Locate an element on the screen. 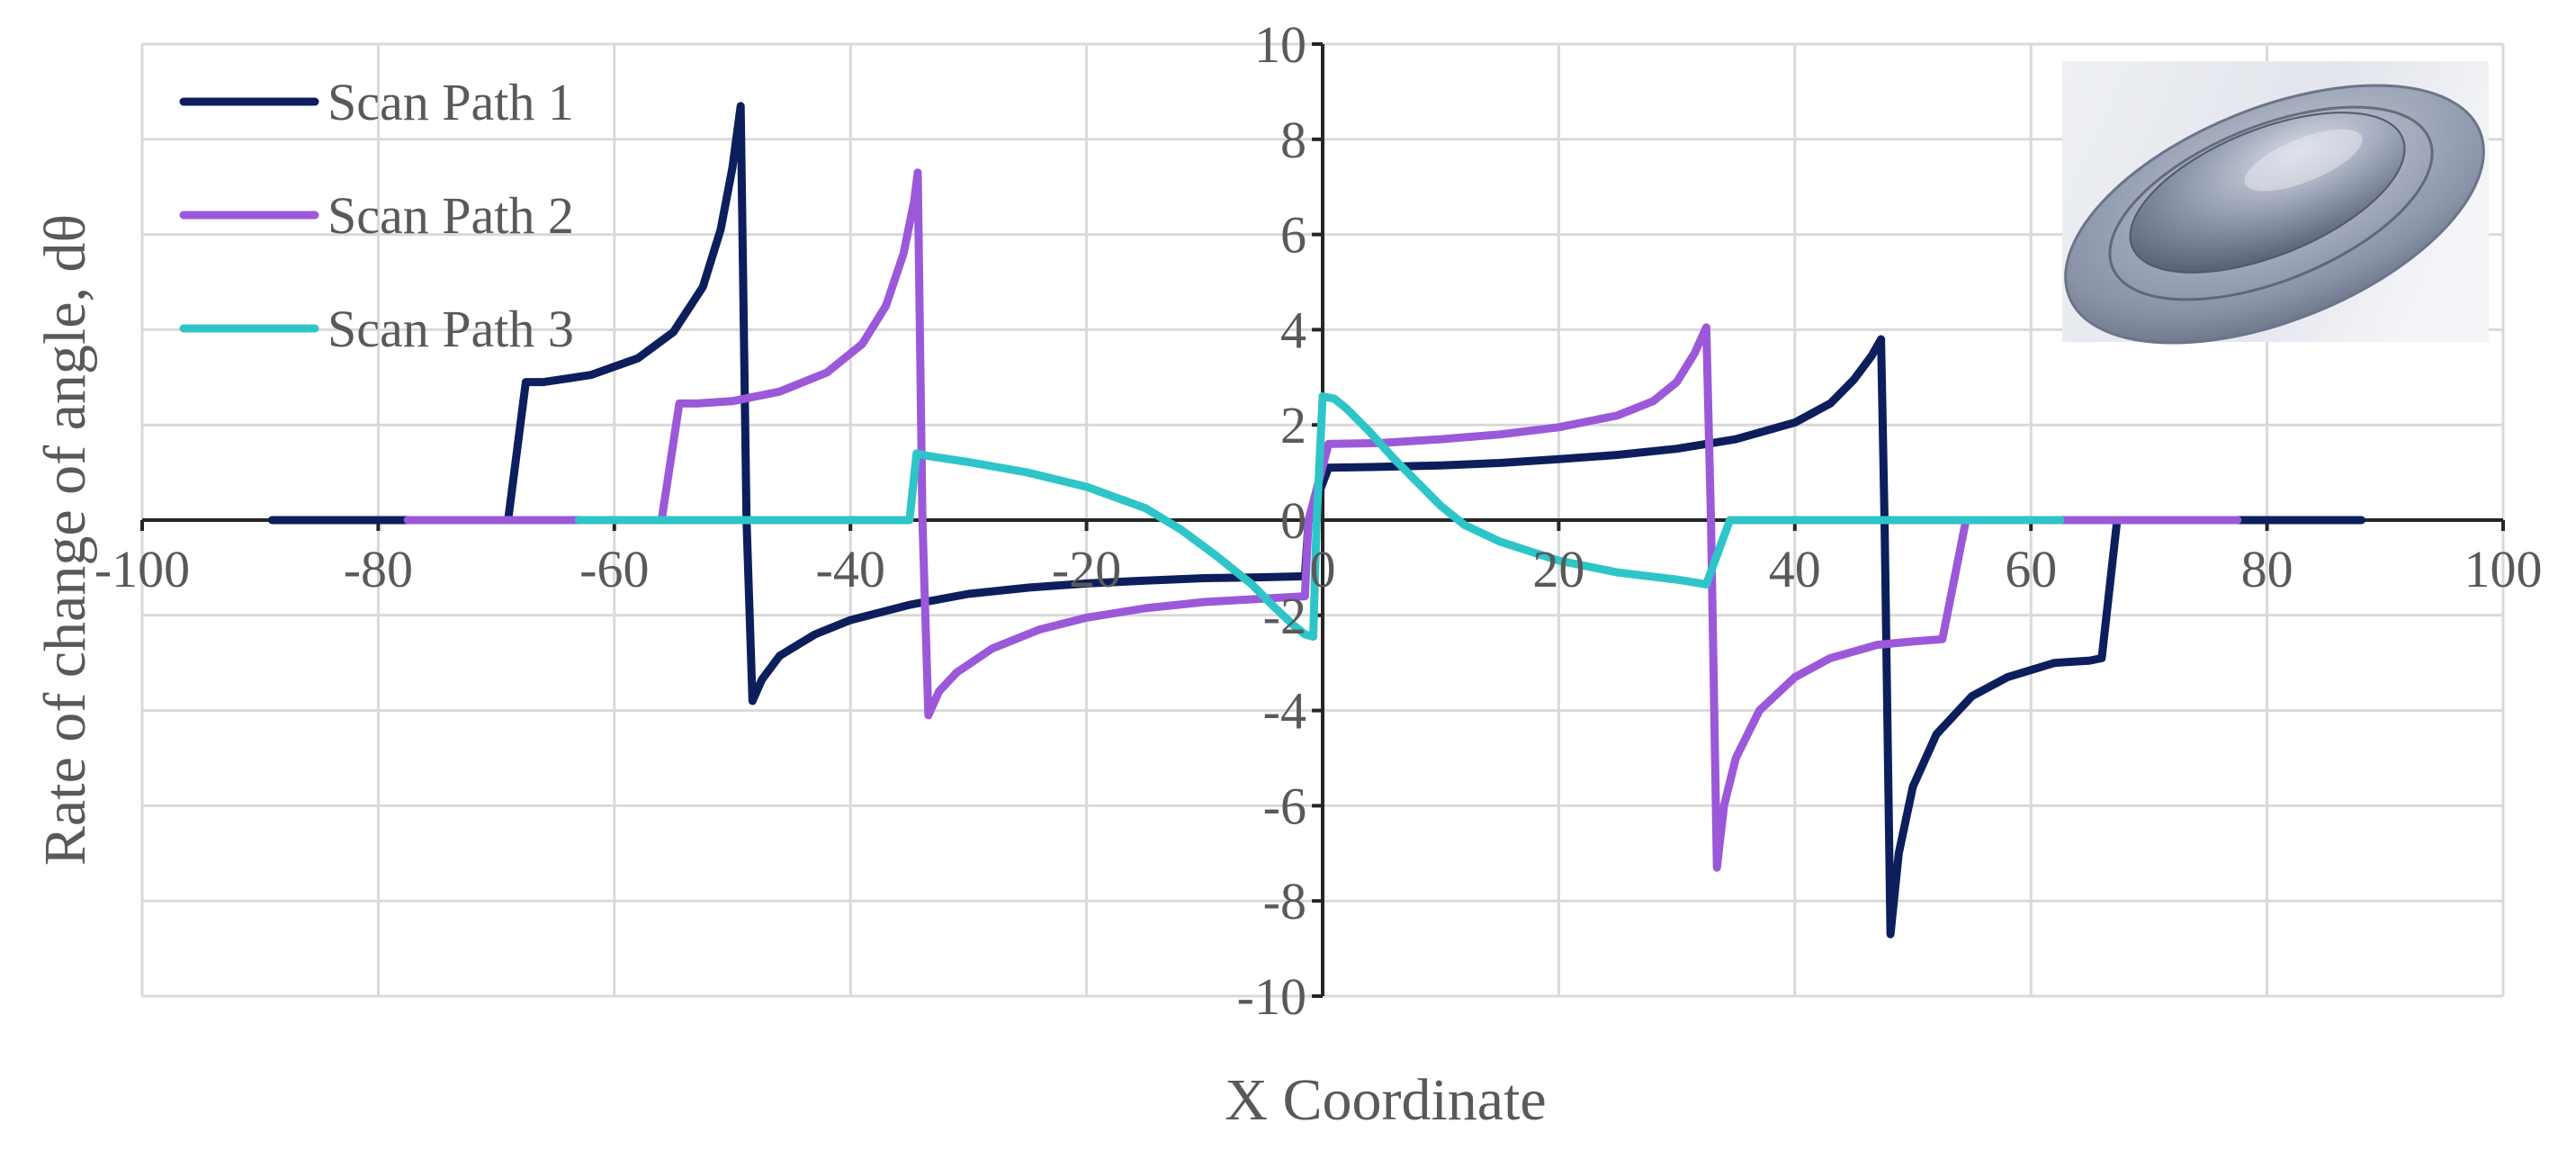  legend: Scan Path 1 Scan Path 2 Scan Path 3 is located at coordinates (377, 215).